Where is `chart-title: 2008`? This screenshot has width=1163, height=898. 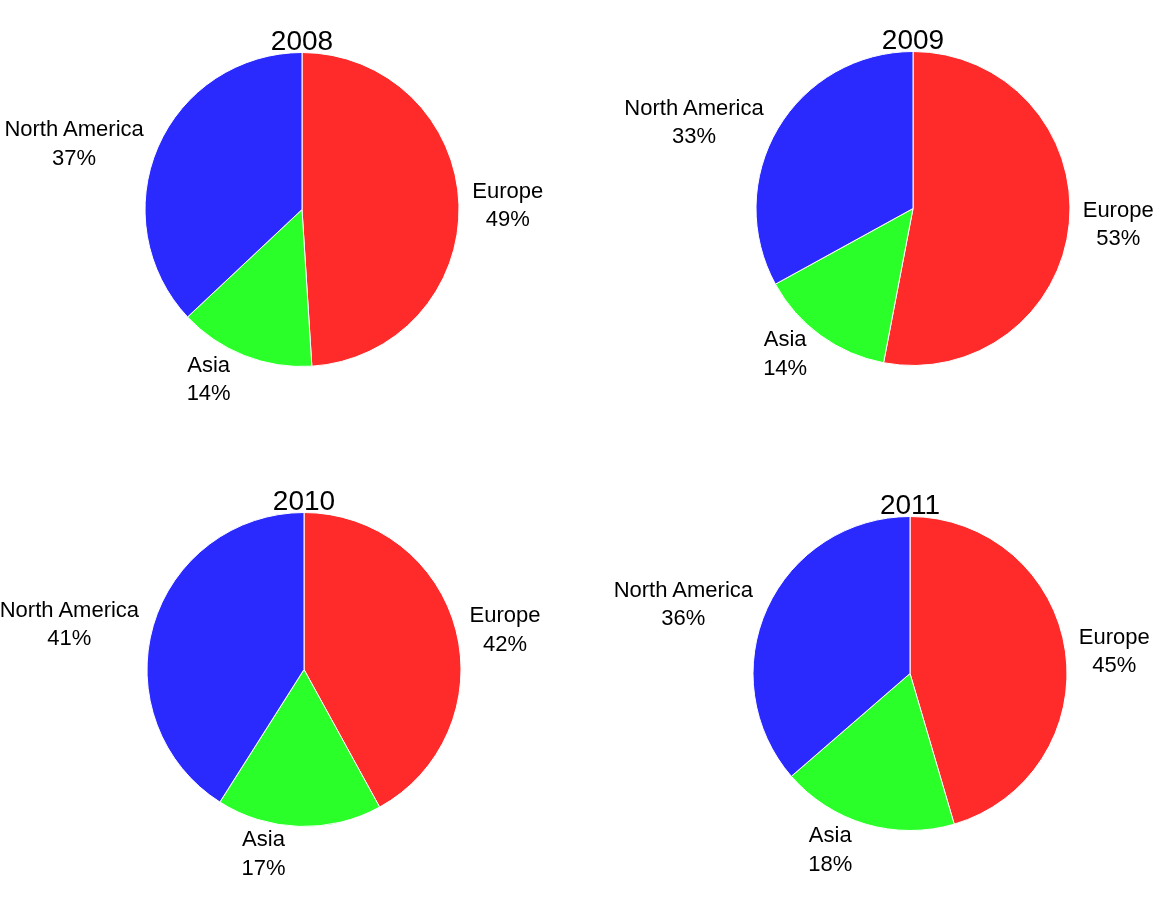
chart-title: 2008 is located at coordinates (302, 40).